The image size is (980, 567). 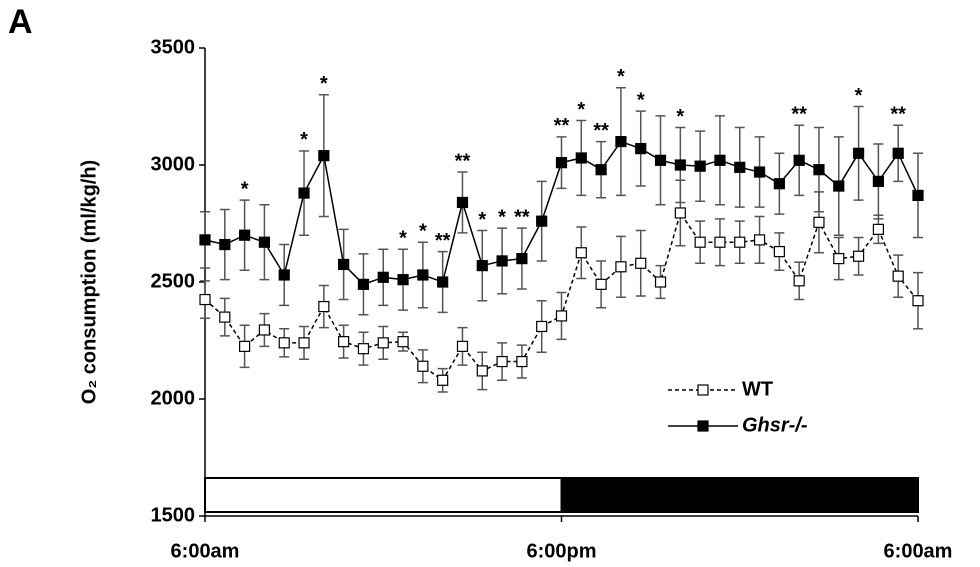 I want to click on light-dark-bar, so click(x=383, y=495).